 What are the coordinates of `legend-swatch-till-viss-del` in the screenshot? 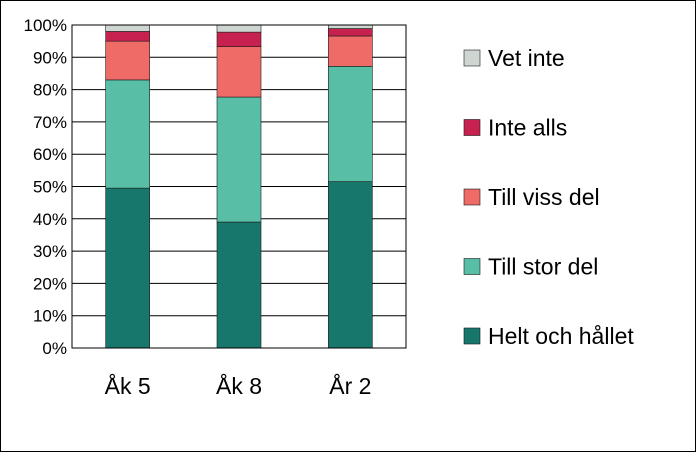 It's located at (472, 197).